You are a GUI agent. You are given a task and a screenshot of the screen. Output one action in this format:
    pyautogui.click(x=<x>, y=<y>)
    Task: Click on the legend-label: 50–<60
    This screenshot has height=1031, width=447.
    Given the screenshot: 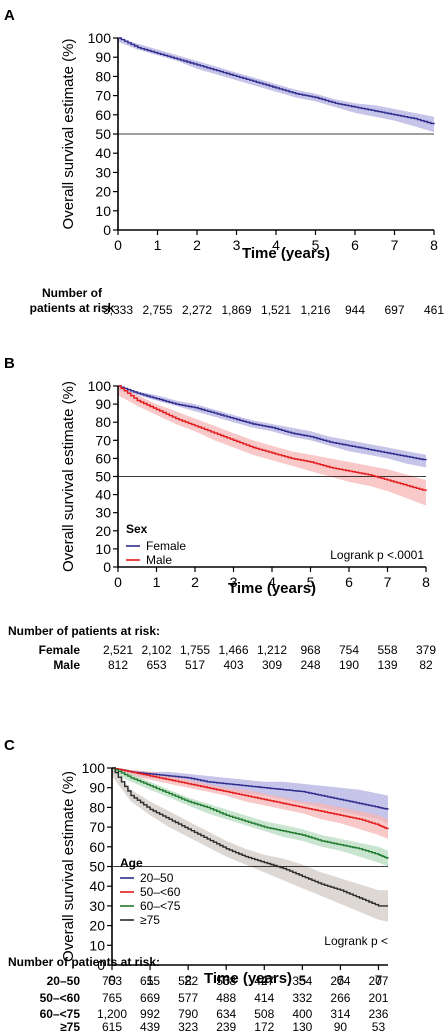 What is the action you would take?
    pyautogui.click(x=160, y=892)
    